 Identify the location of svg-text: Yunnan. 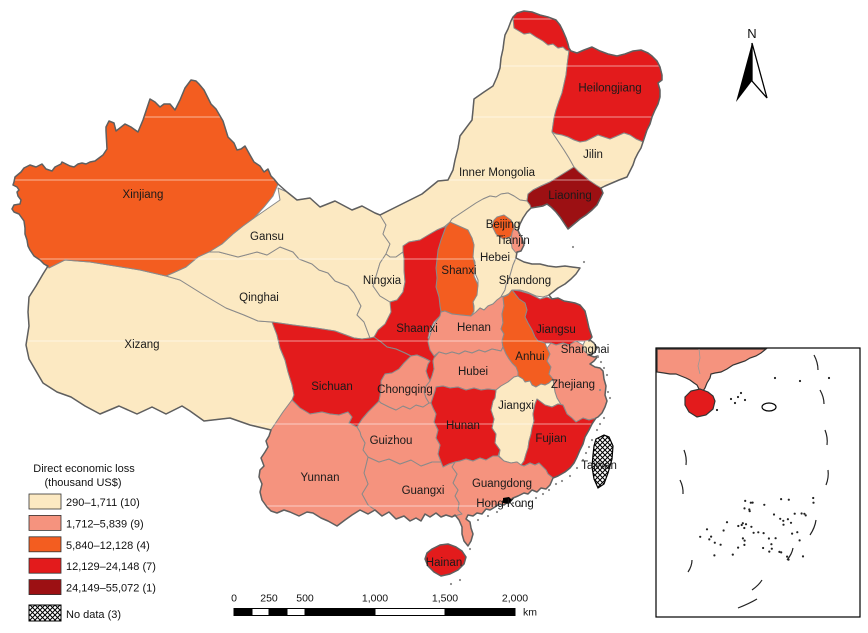
(319, 478).